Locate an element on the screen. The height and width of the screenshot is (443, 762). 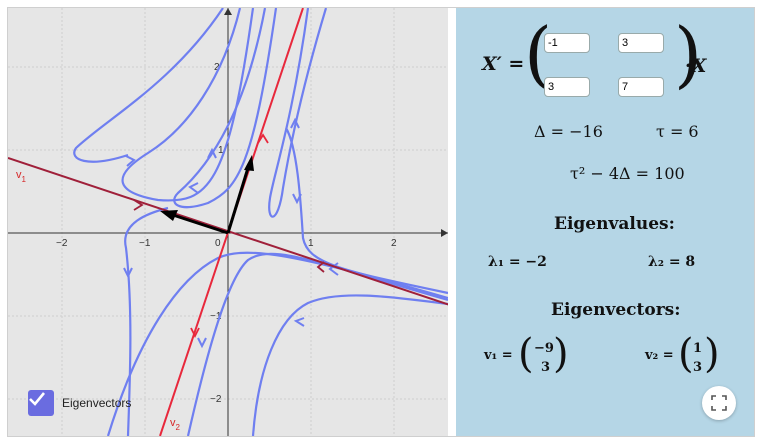
determinant-text: Δ = −16 is located at coordinates (568, 131).